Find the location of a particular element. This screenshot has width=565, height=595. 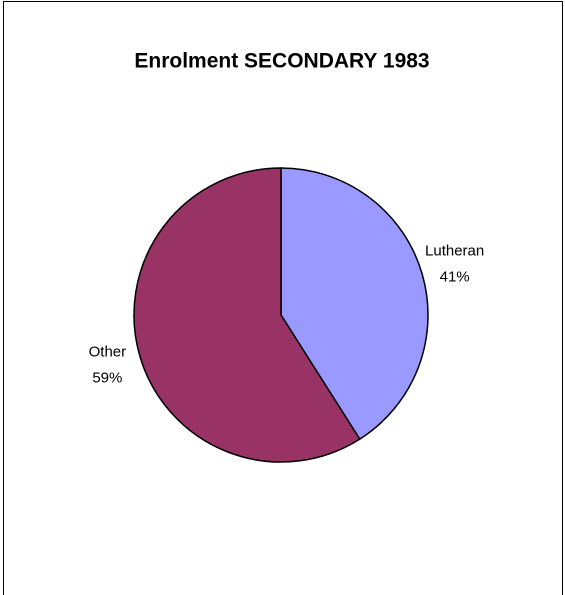

pie-slice is located at coordinates (354, 304).